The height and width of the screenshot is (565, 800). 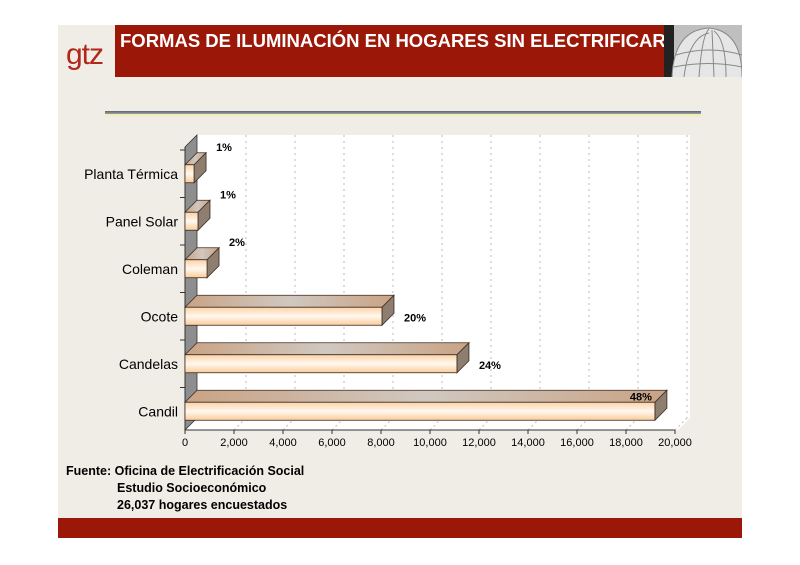 What do you see at coordinates (437, 424) in the screenshot?
I see `plot-floor` at bounding box center [437, 424].